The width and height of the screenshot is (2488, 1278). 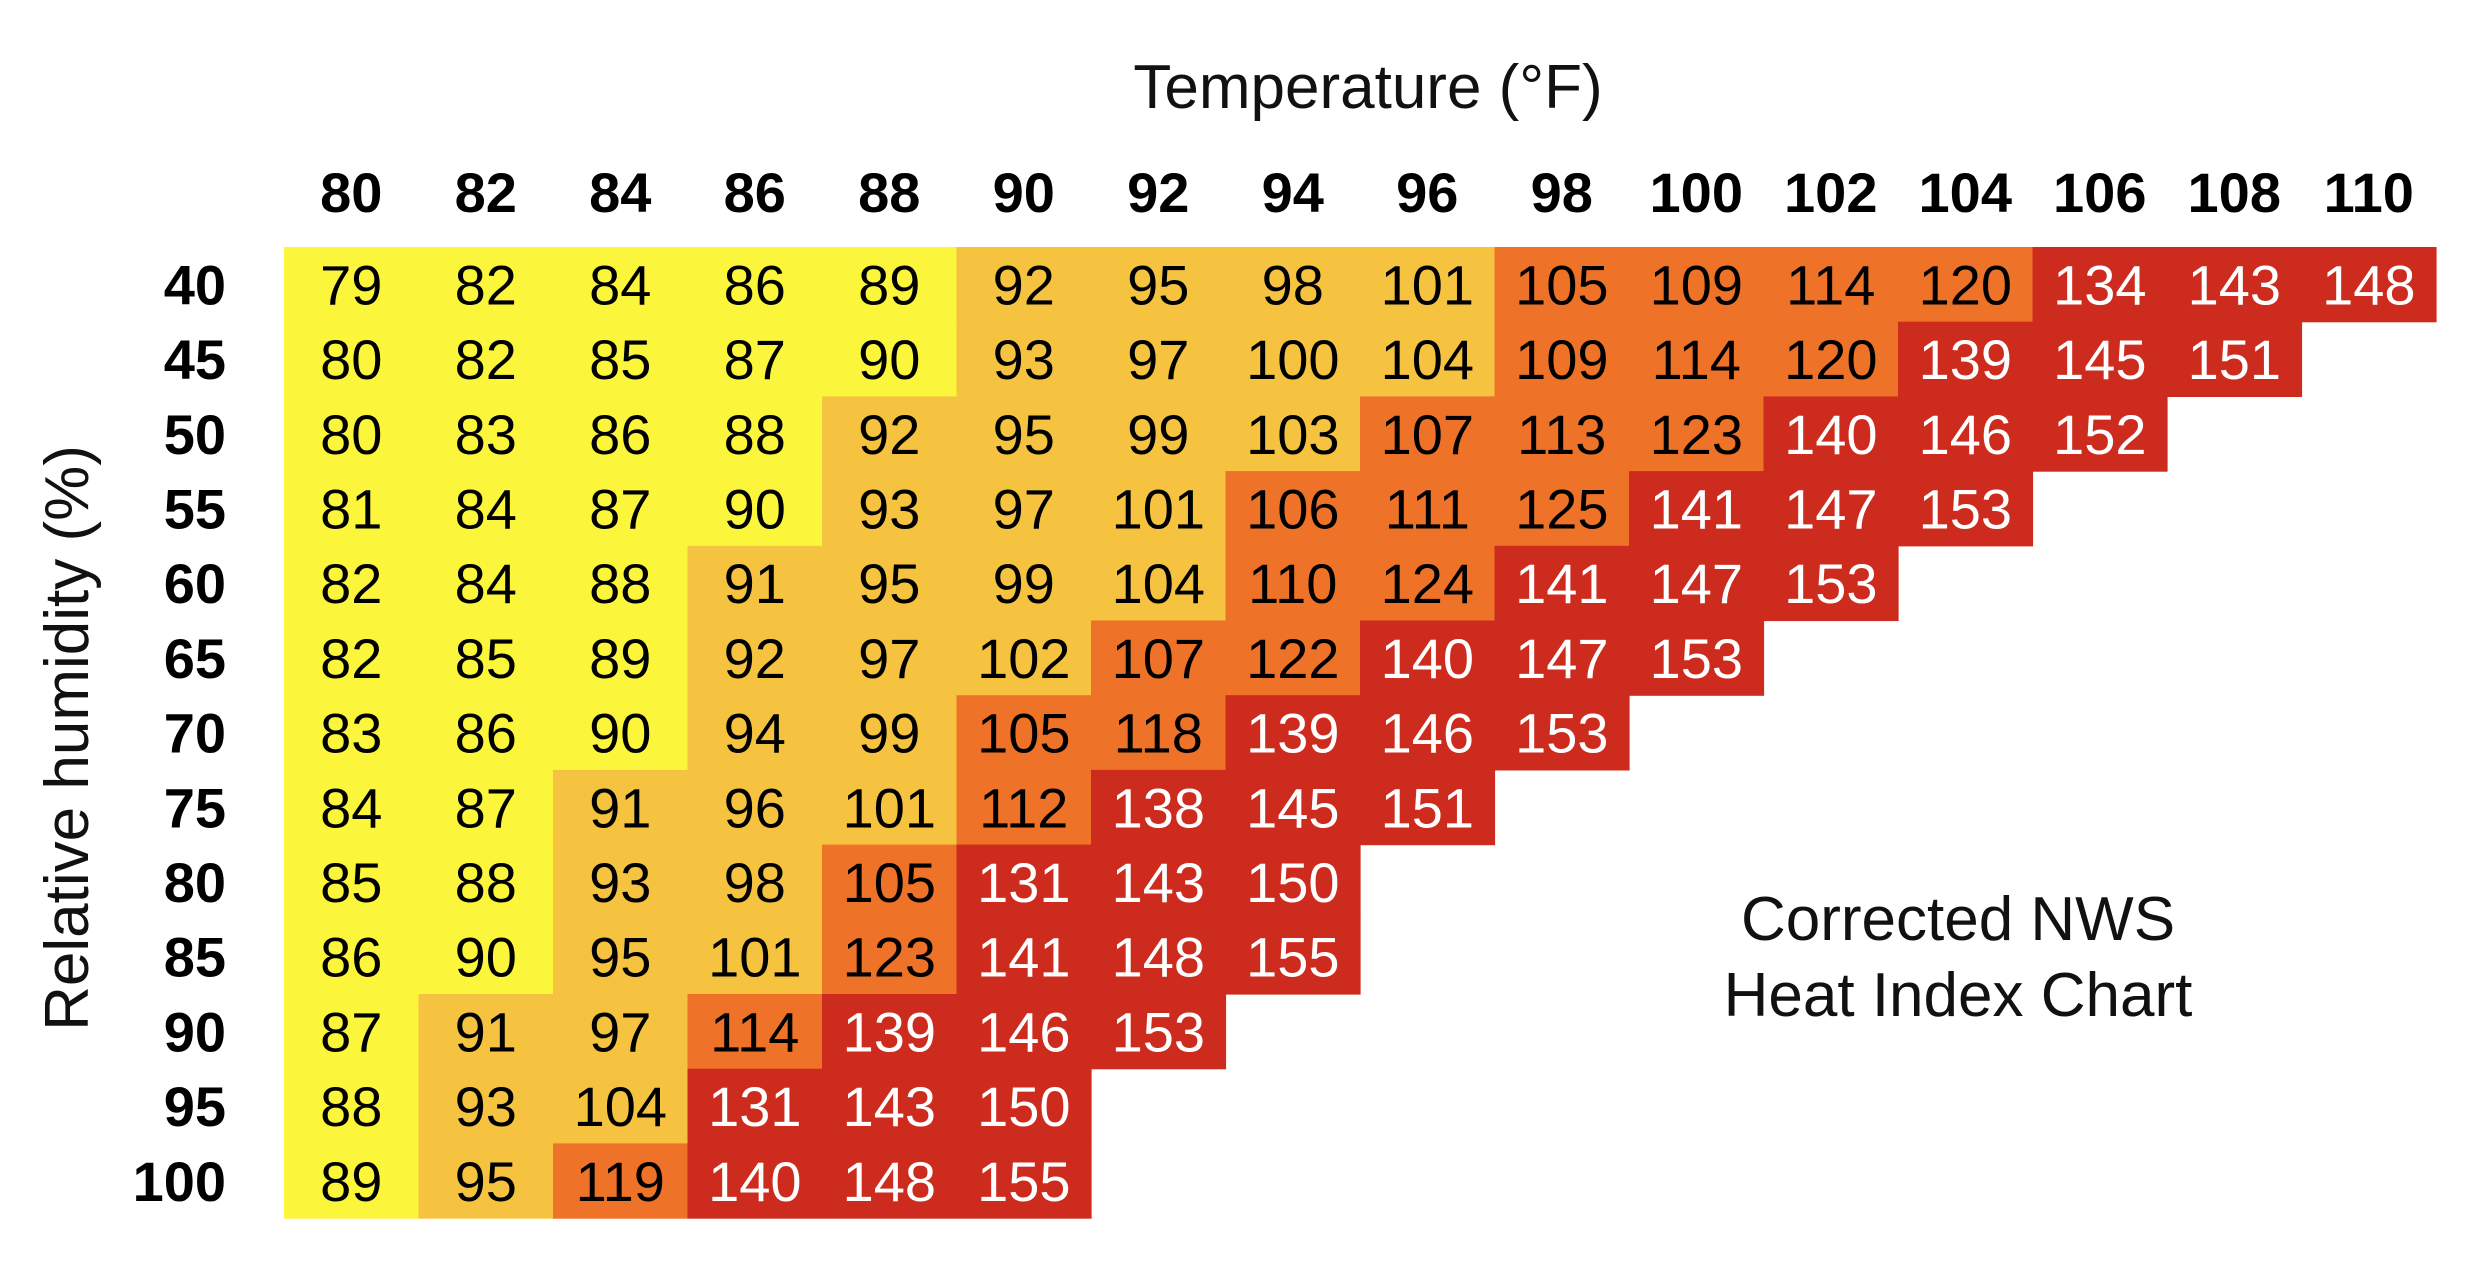 I want to click on x-tick-label: 98, so click(x=1562, y=192).